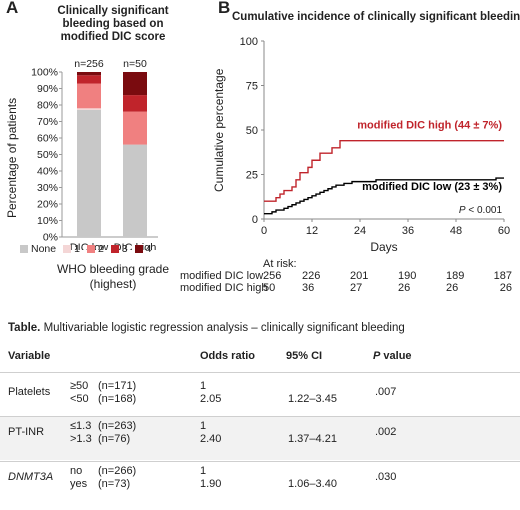 This screenshot has height=510, width=520. I want to click on y-tick-label: 40%, so click(47, 172).